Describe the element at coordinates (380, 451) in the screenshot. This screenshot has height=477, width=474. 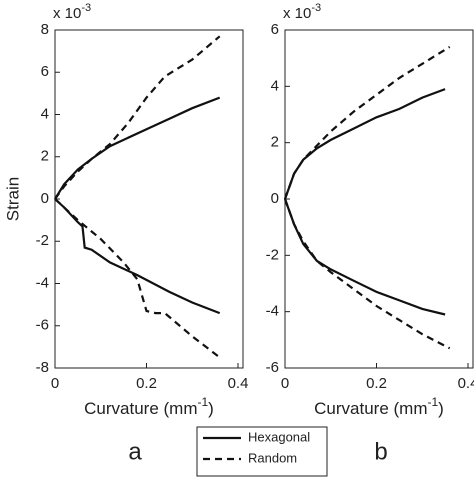
I see `panel-label: b` at that location.